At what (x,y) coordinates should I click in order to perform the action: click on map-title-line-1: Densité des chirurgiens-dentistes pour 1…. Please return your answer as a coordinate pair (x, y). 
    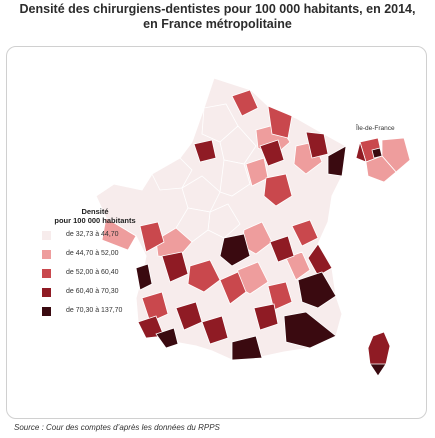
    Looking at the image, I should click on (217, 9).